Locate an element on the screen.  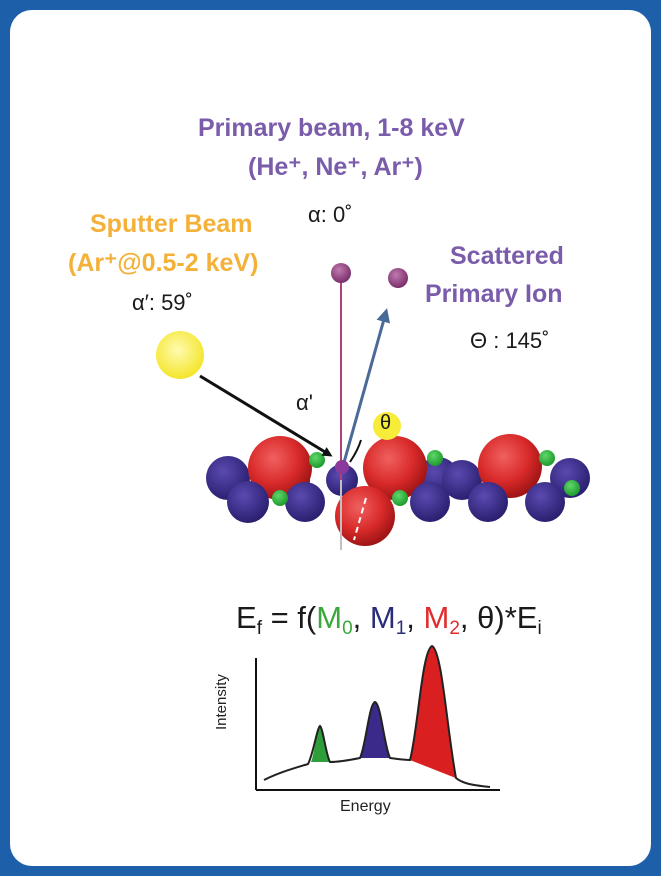
sputter-beam-energy: (Ar⁺@0.5-2 keV) is located at coordinates (163, 263).